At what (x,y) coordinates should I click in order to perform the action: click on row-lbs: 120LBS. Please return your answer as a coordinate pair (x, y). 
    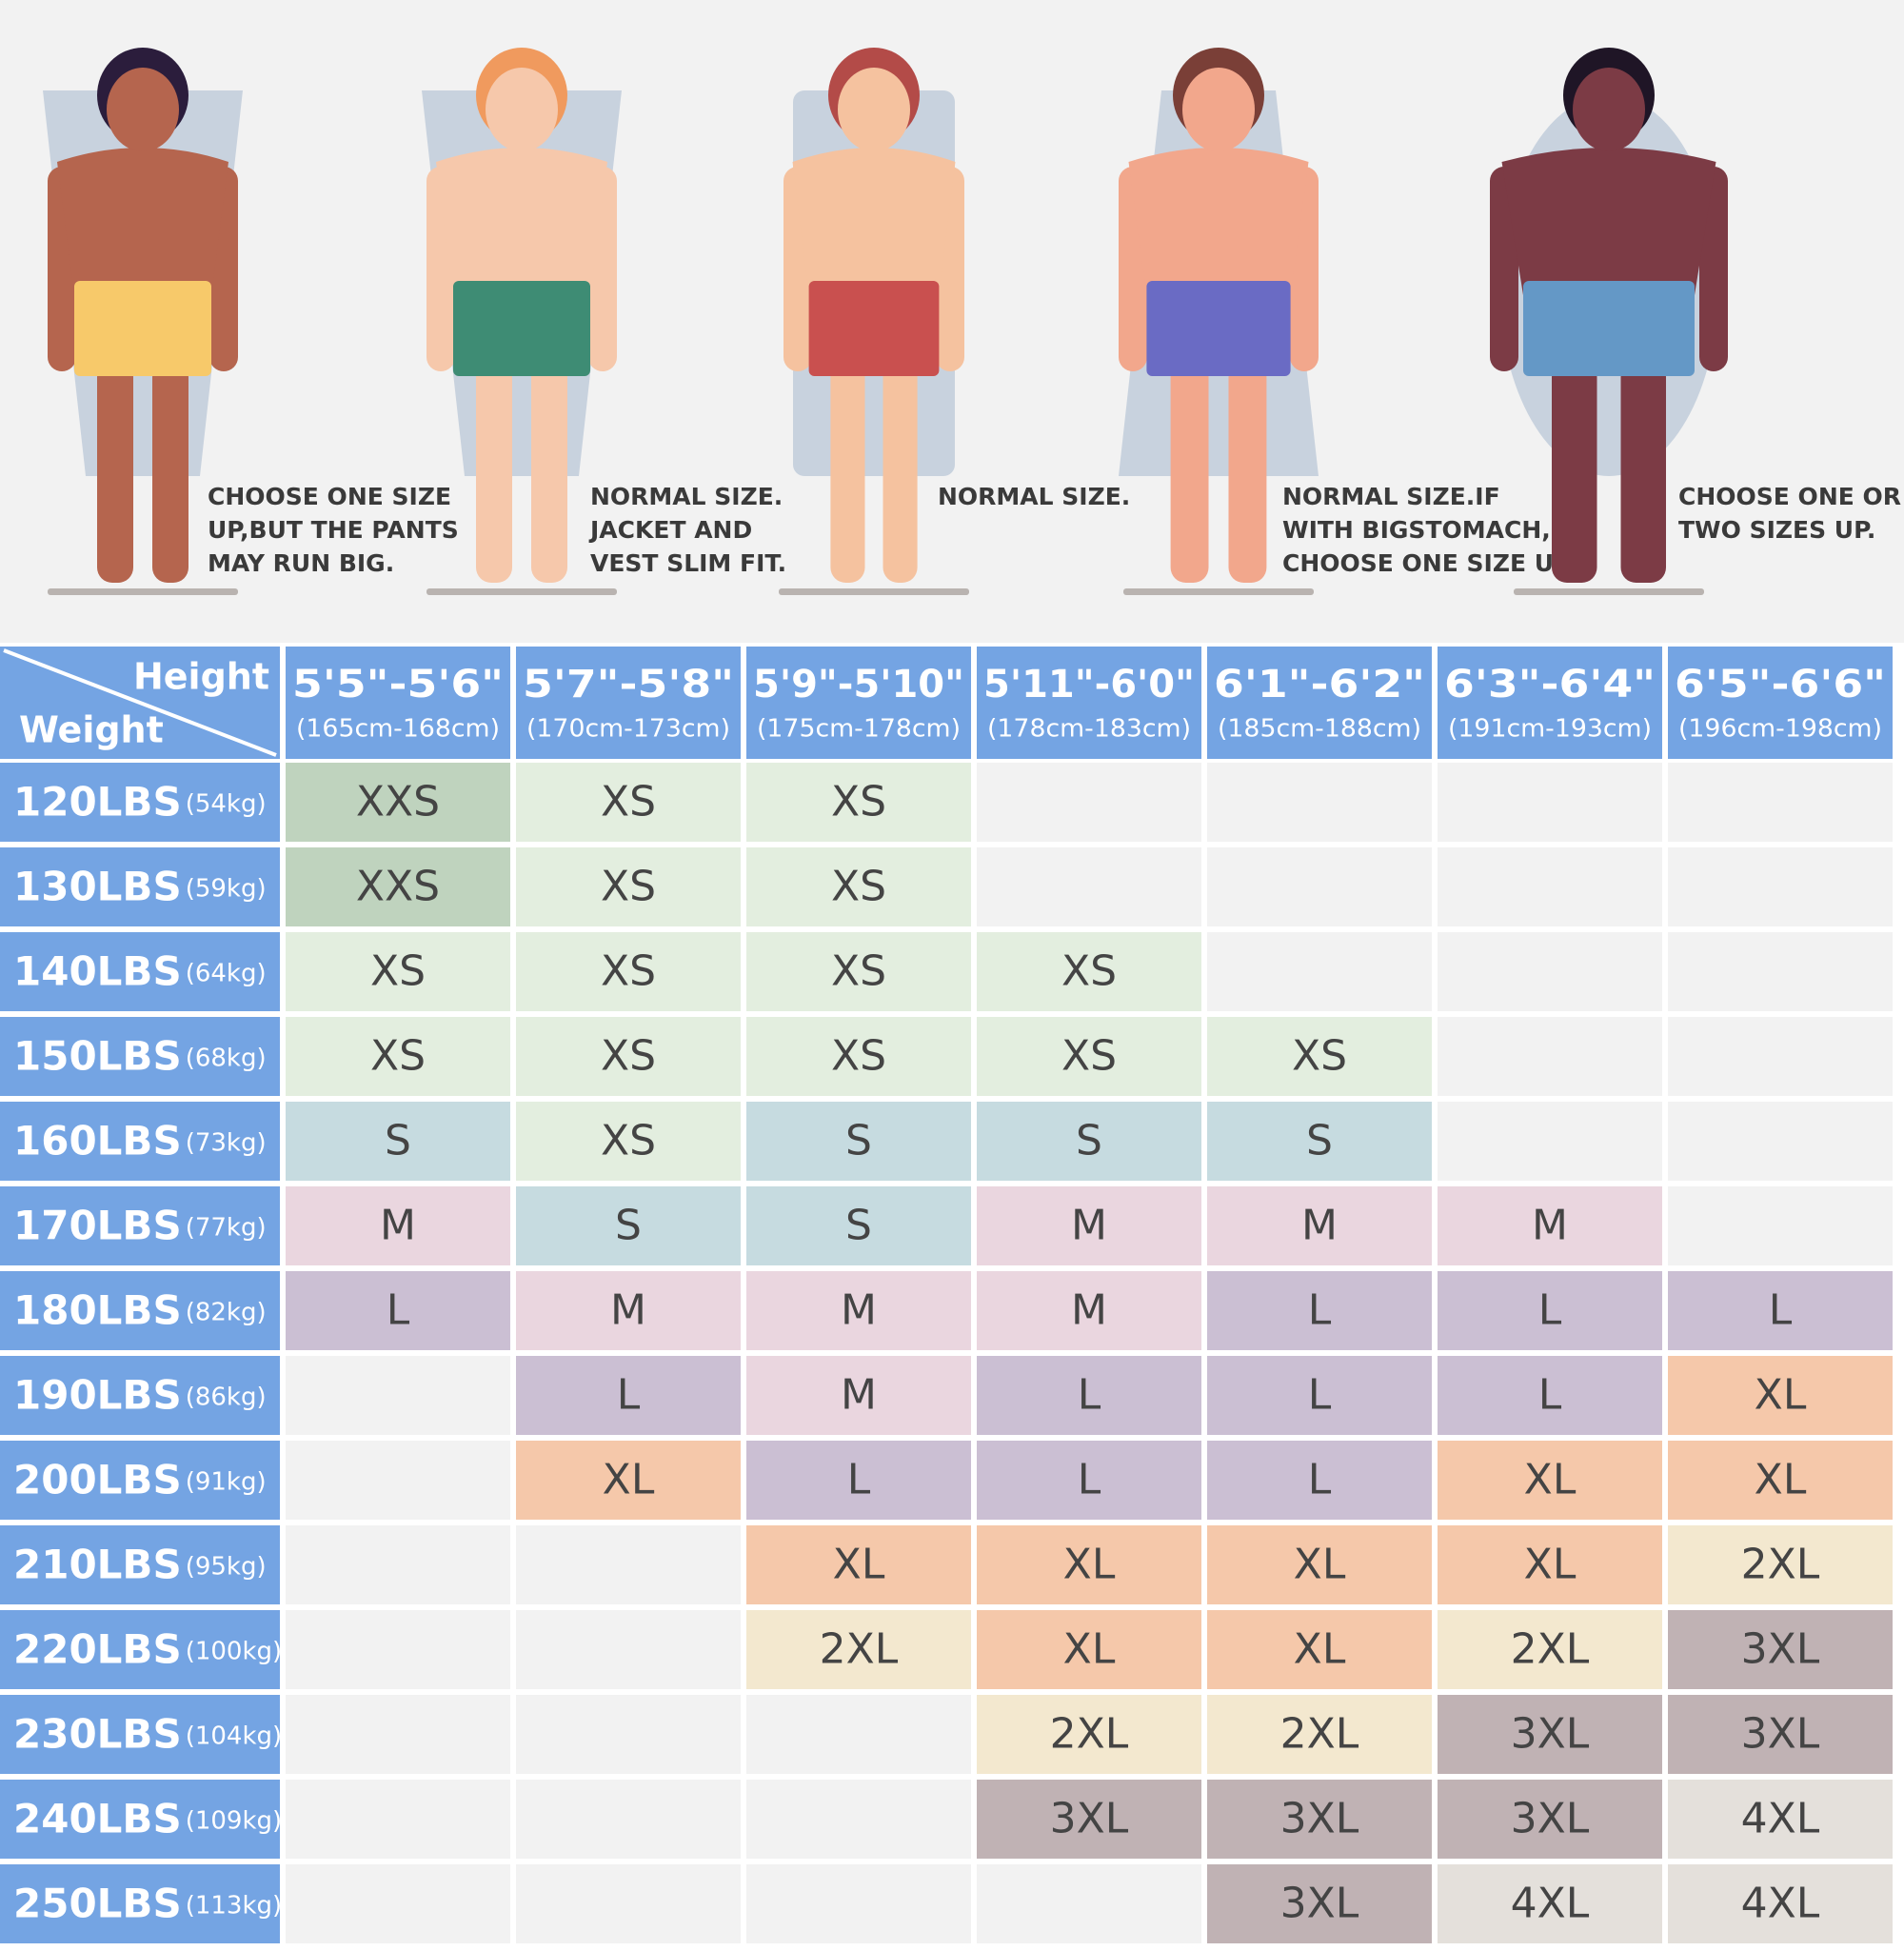
    Looking at the image, I should click on (97, 802).